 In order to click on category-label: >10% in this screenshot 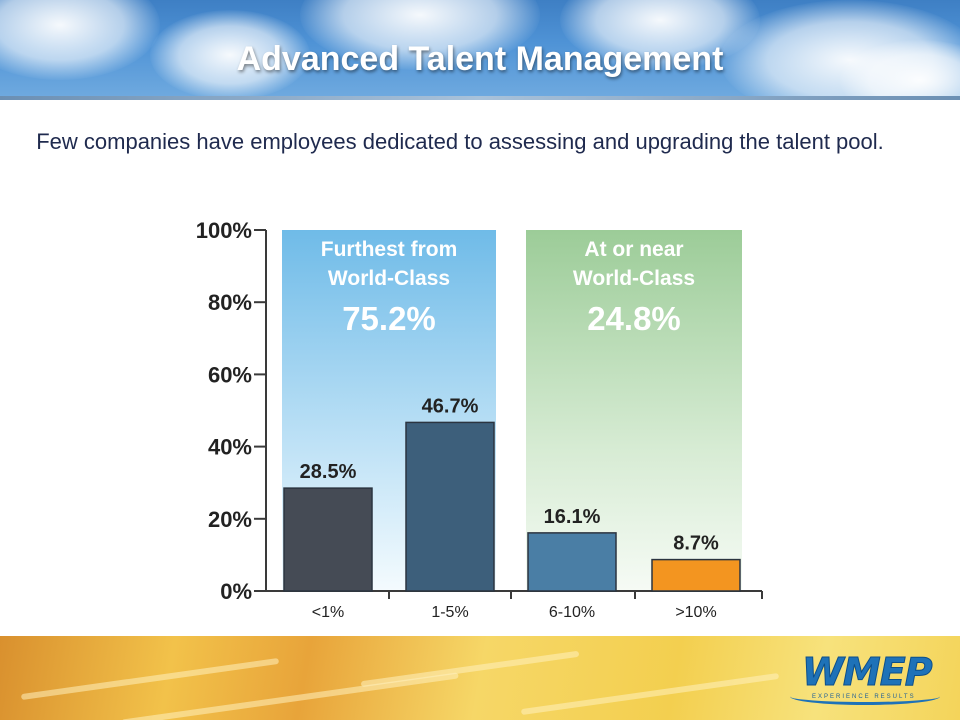, I will do `click(695, 612)`.